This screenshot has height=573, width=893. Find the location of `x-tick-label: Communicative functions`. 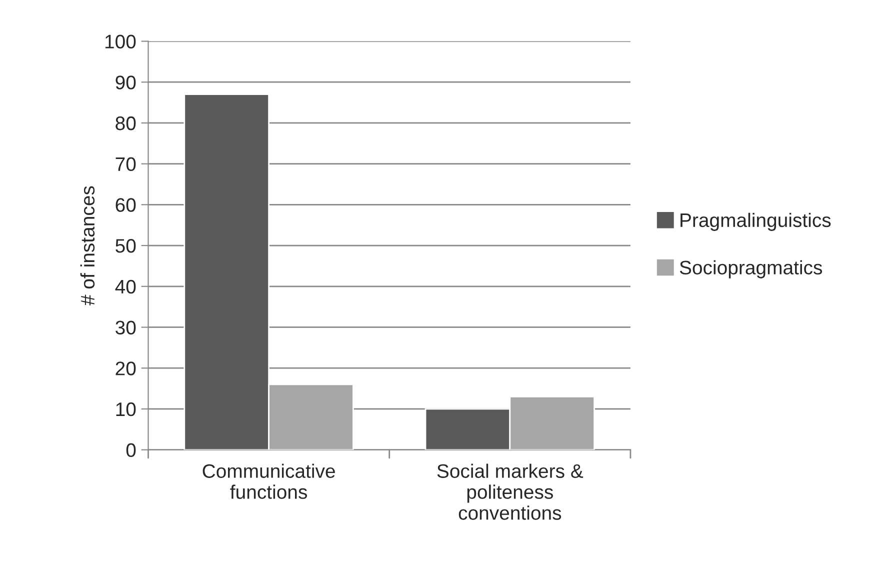

x-tick-label: Communicative functions is located at coordinates (268, 481).